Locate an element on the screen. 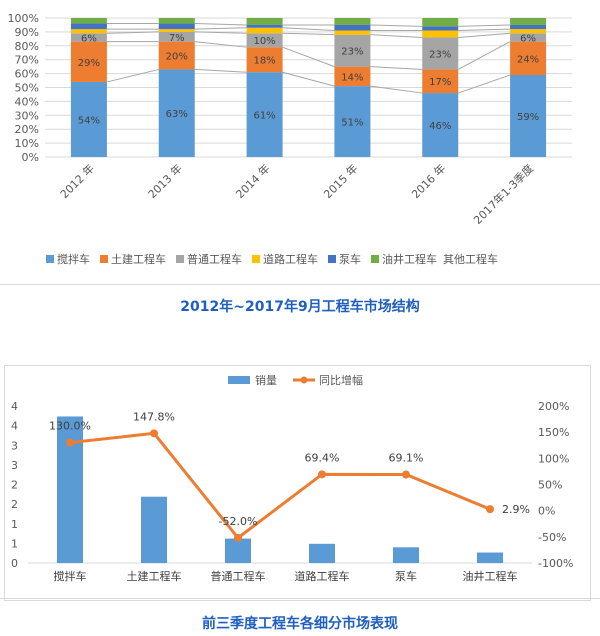 The width and height of the screenshot is (600, 636). x-tick-label: 油井工程车 is located at coordinates (490, 576).